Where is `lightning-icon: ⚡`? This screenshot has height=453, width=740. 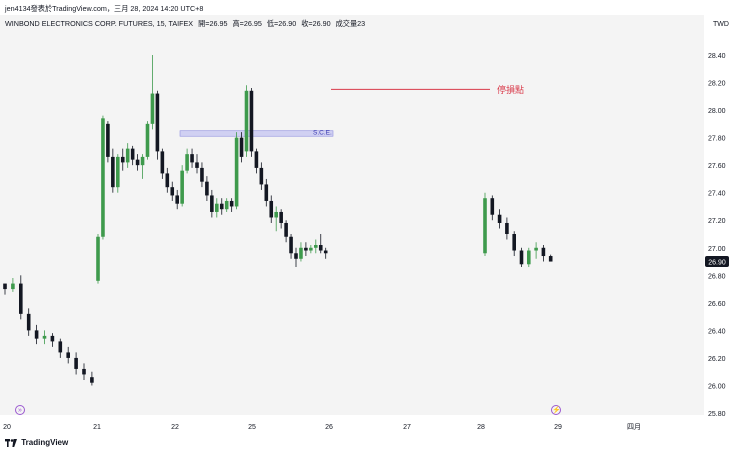
lightning-icon: ⚡ is located at coordinates (556, 410).